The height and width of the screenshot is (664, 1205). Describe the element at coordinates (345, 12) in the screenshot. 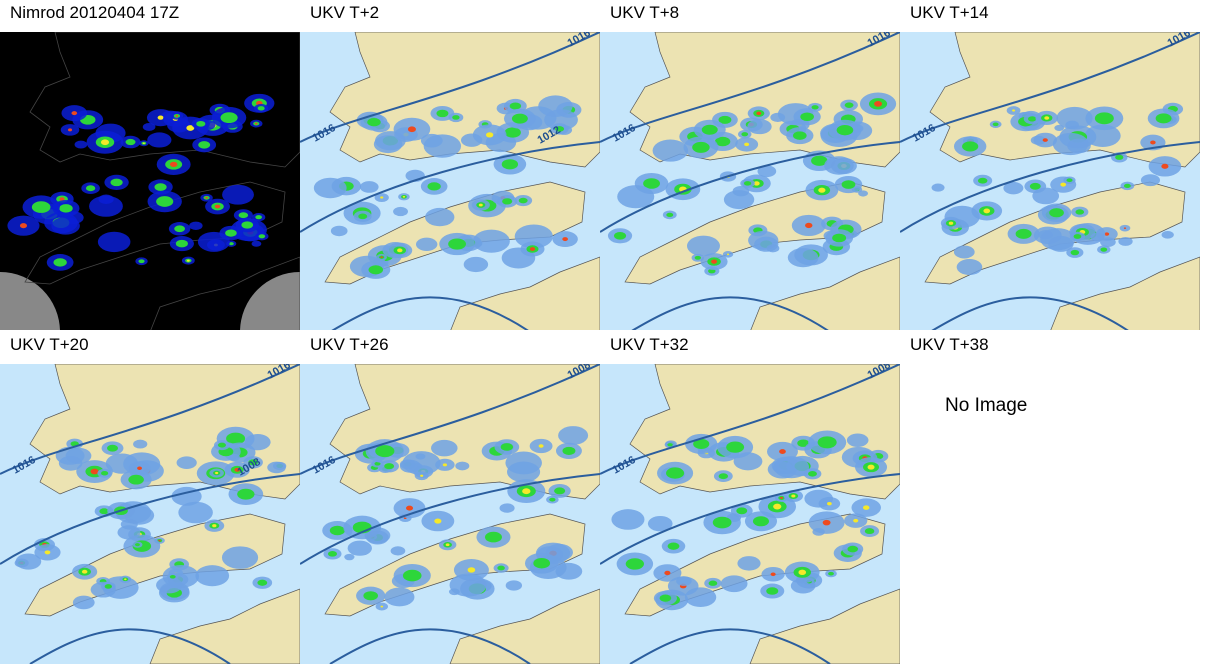

I see `panel-title: UKV T+2` at that location.